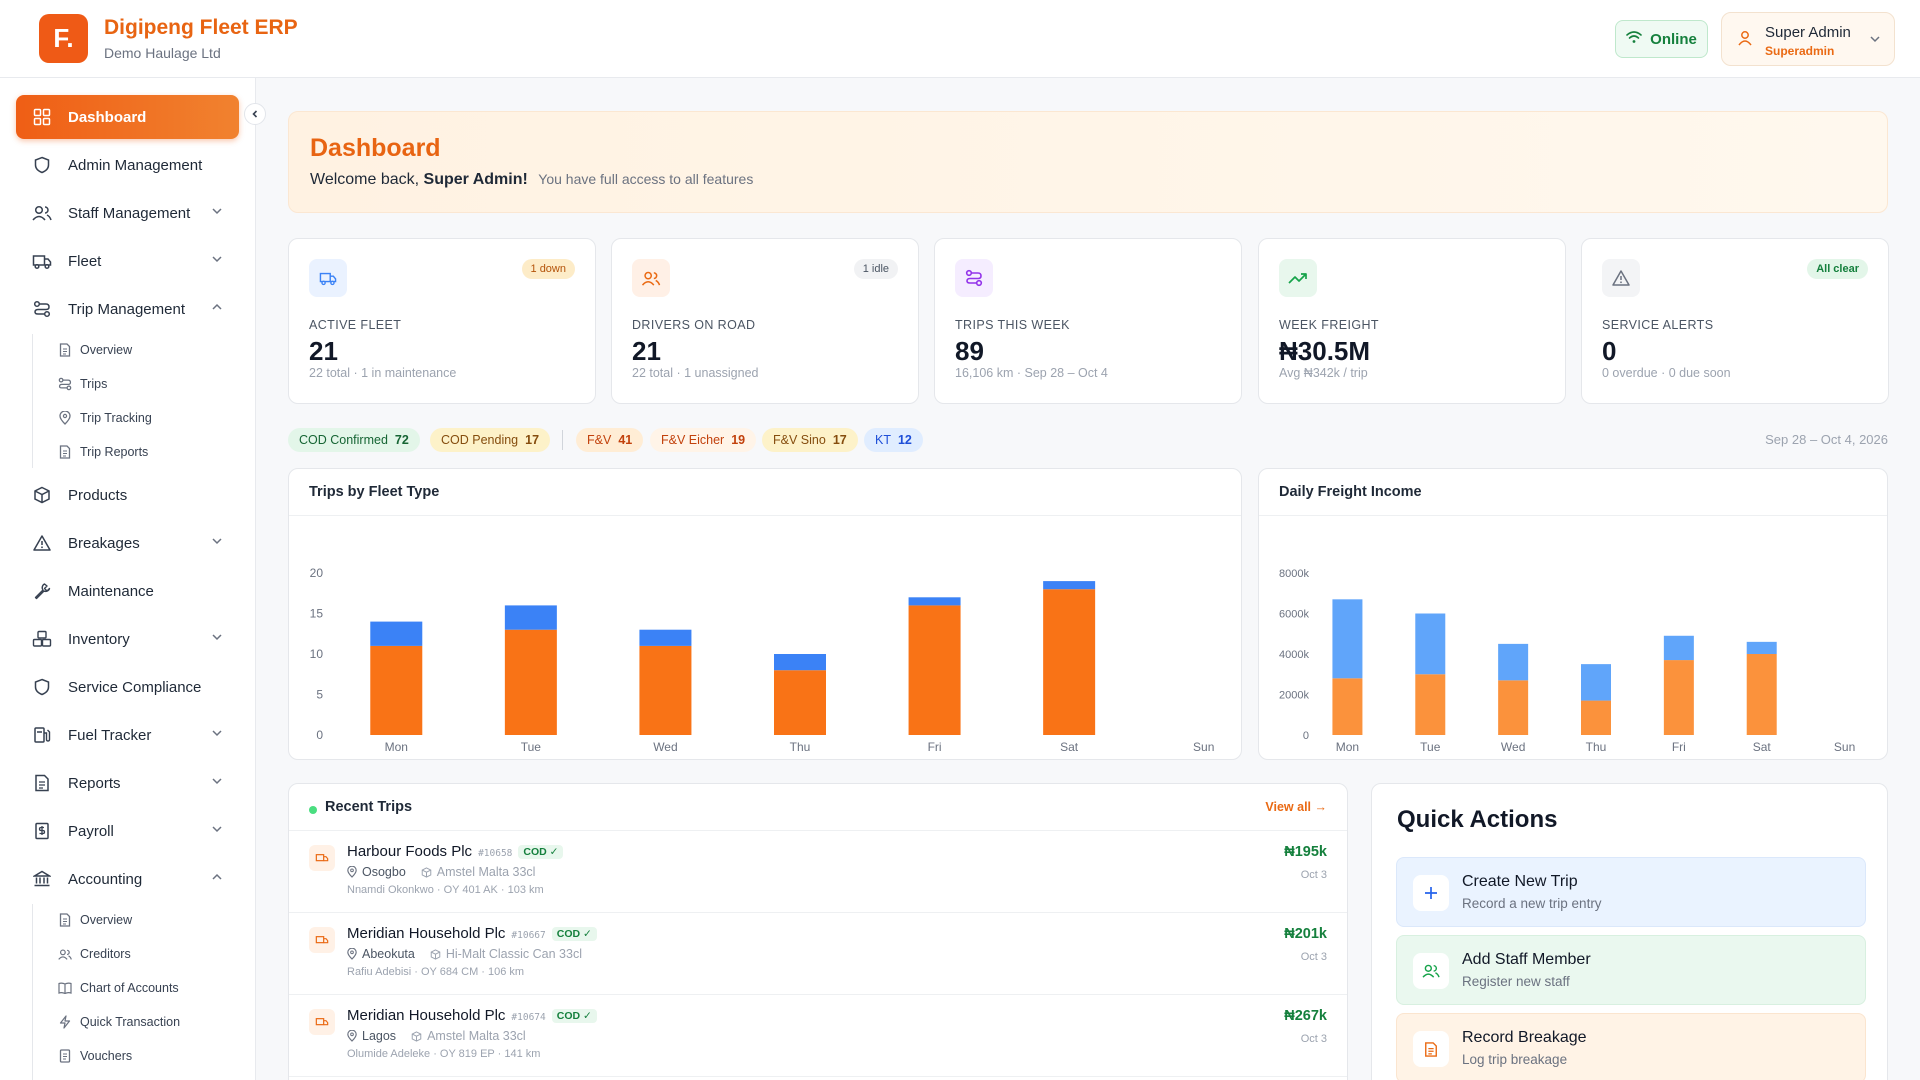 Image resolution: width=1920 pixels, height=1080 pixels. Describe the element at coordinates (106, 920) in the screenshot. I see `submenu-item-label: Overview` at that location.